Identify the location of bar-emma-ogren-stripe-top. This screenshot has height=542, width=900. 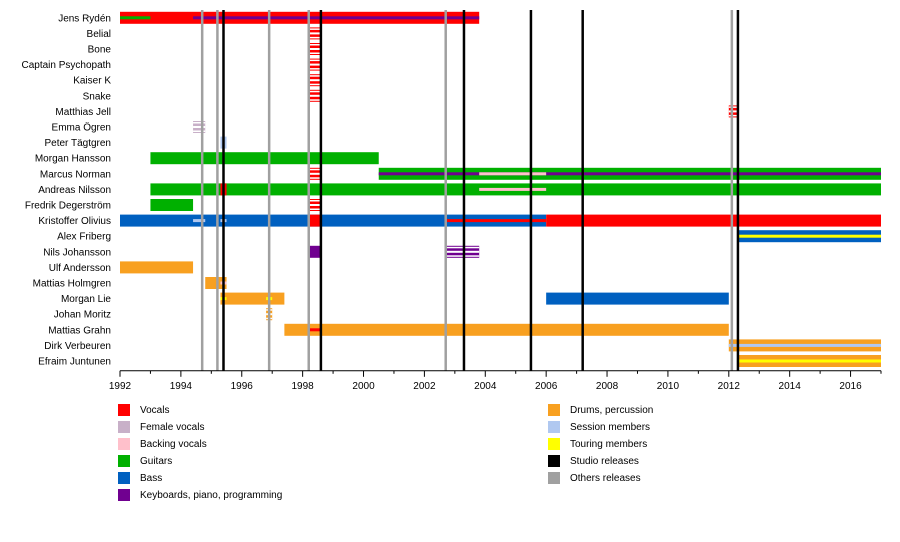
(199, 123).